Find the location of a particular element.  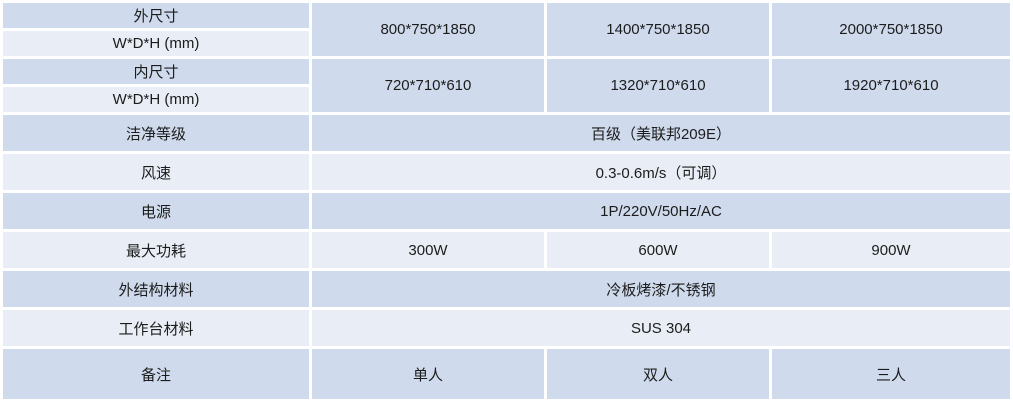

power-supply-value-cell: 1P/220V/50Hz/AC is located at coordinates (661, 211).